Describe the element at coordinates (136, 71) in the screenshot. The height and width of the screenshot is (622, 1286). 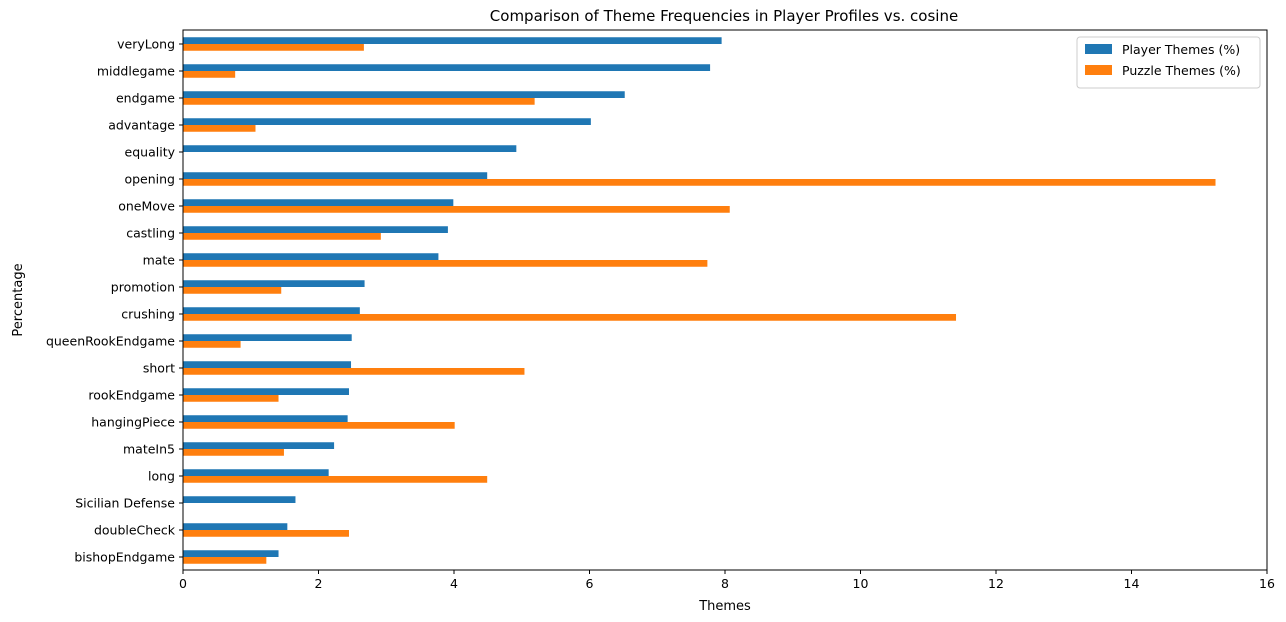
I see `y-tick-label-middlegame: middlegame` at that location.